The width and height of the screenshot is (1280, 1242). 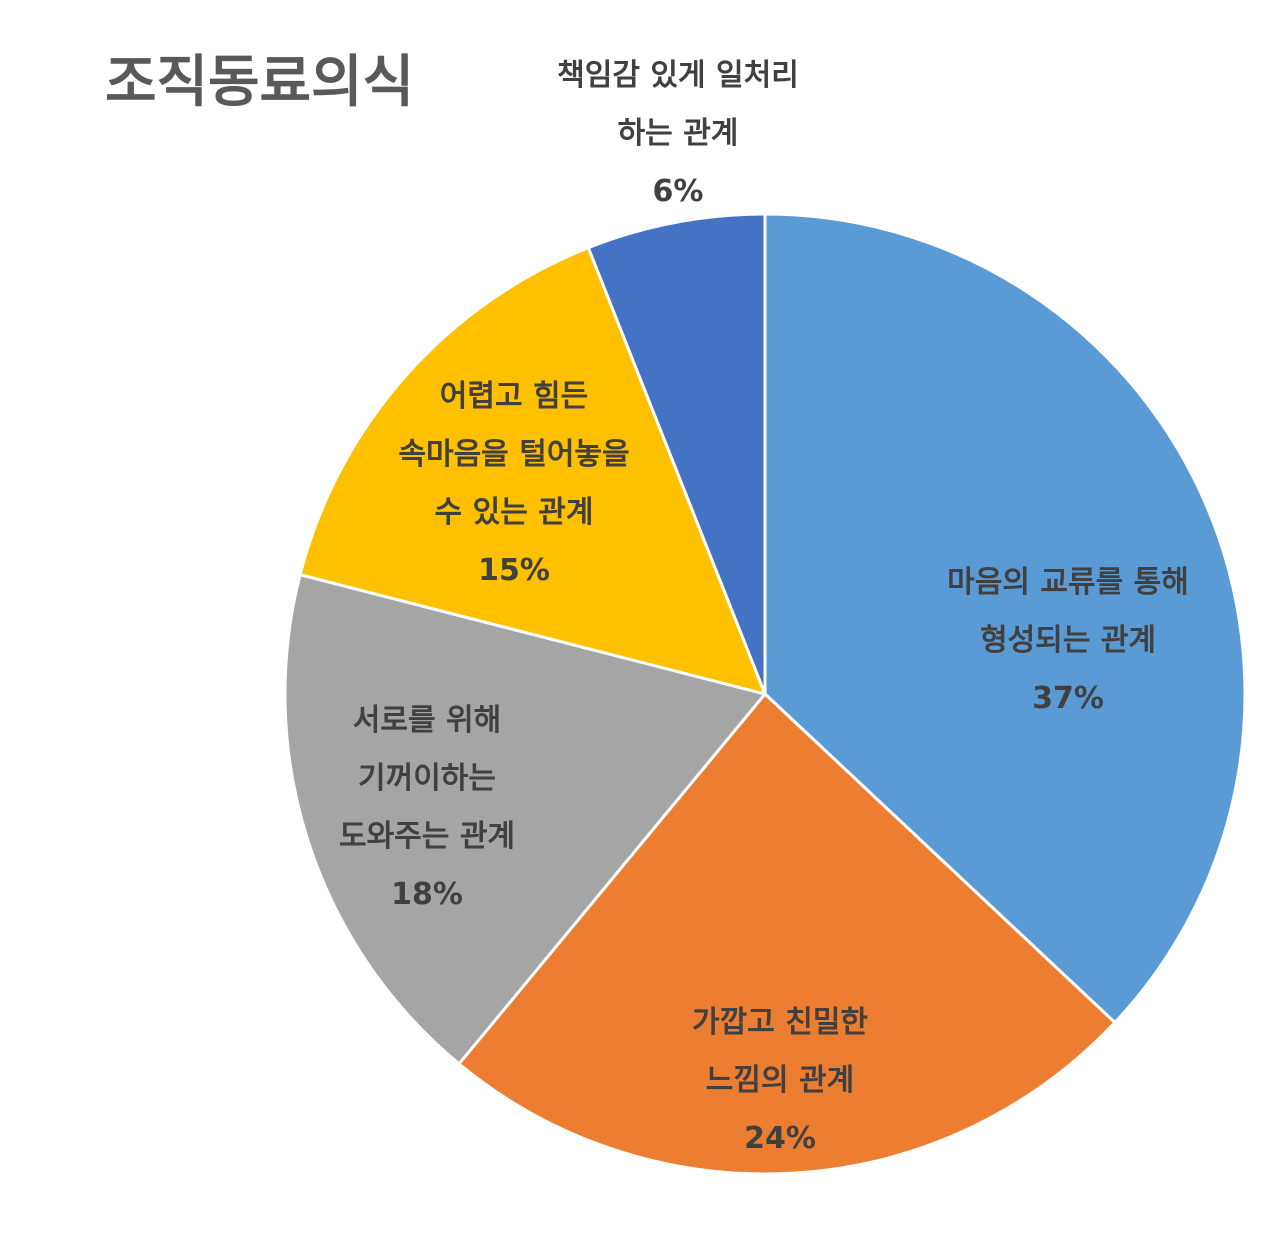 What do you see at coordinates (514, 570) in the screenshot?
I see `slice-value-label: 15%` at bounding box center [514, 570].